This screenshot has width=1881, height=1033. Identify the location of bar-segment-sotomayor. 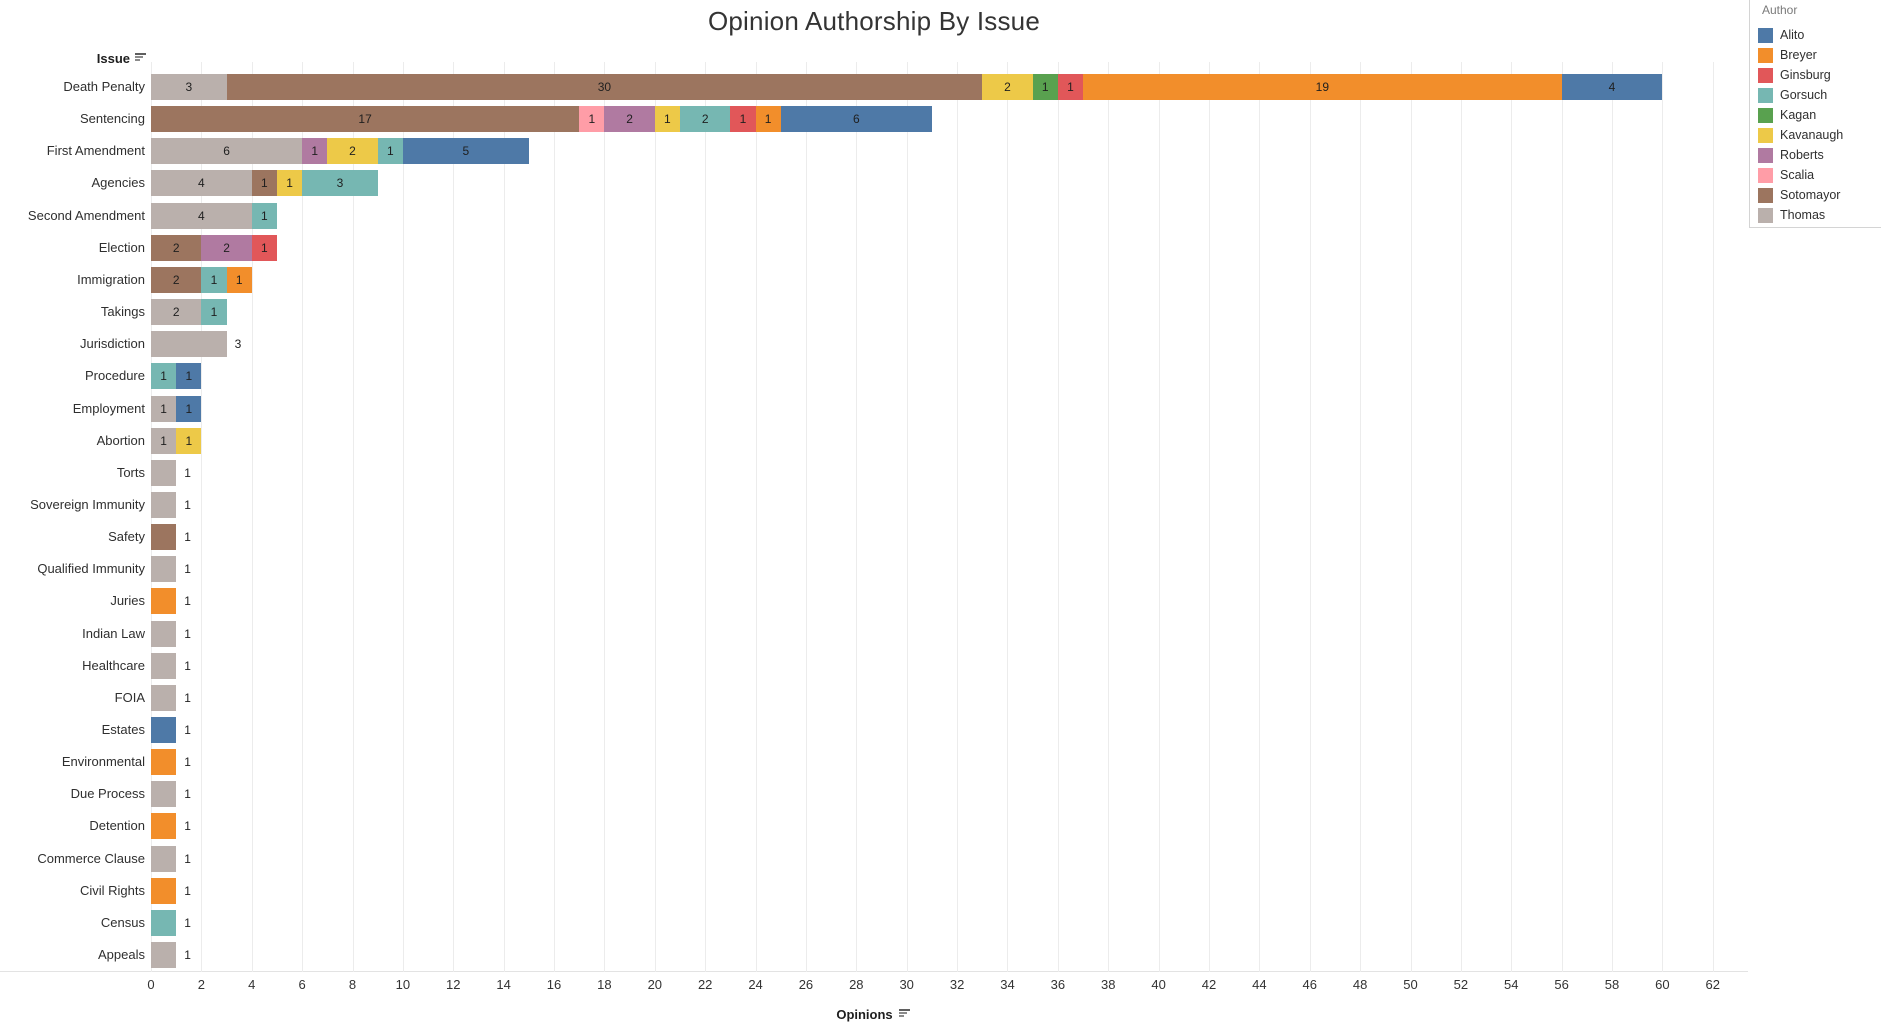
(164, 537).